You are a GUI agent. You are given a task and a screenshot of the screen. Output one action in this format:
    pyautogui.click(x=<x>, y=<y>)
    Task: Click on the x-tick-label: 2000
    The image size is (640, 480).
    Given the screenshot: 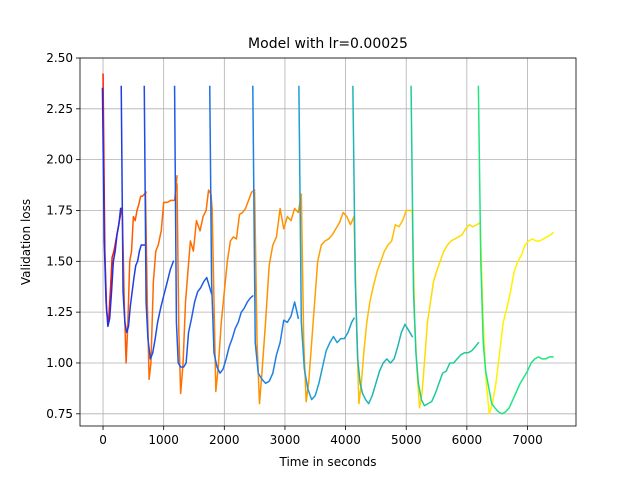 What is the action you would take?
    pyautogui.click(x=224, y=440)
    